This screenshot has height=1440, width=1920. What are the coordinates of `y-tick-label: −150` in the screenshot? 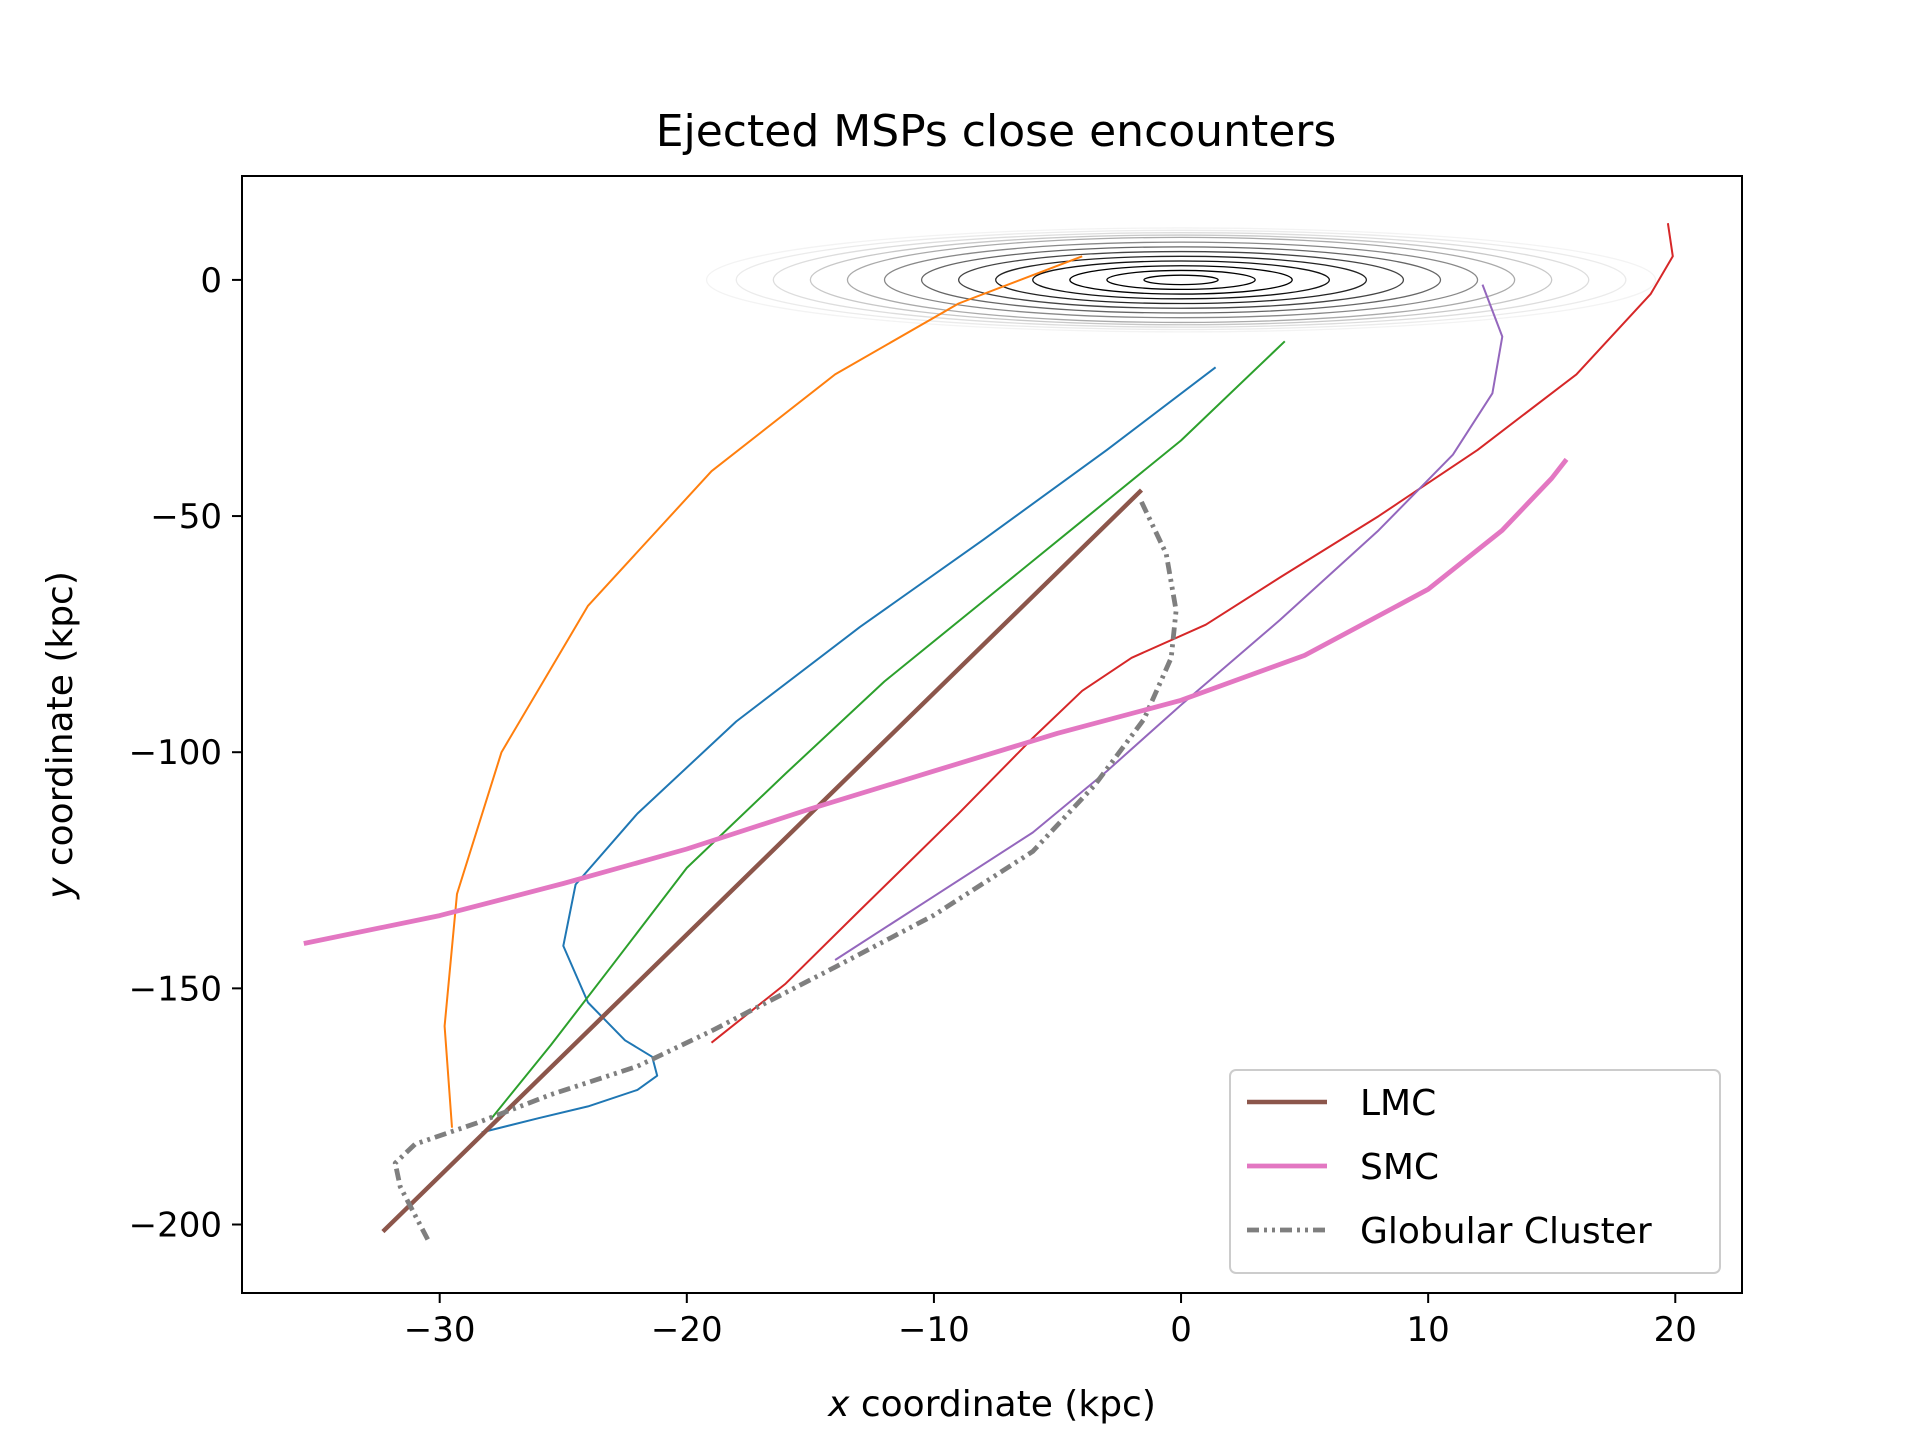 It's located at (175, 989).